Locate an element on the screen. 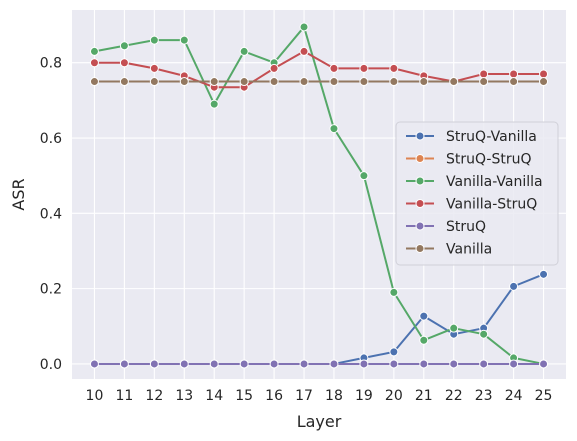 This screenshot has height=441, width=577. y-axis-ticks: 0.0 0.2 0.4 0.6 0.8 is located at coordinates (51, 214).